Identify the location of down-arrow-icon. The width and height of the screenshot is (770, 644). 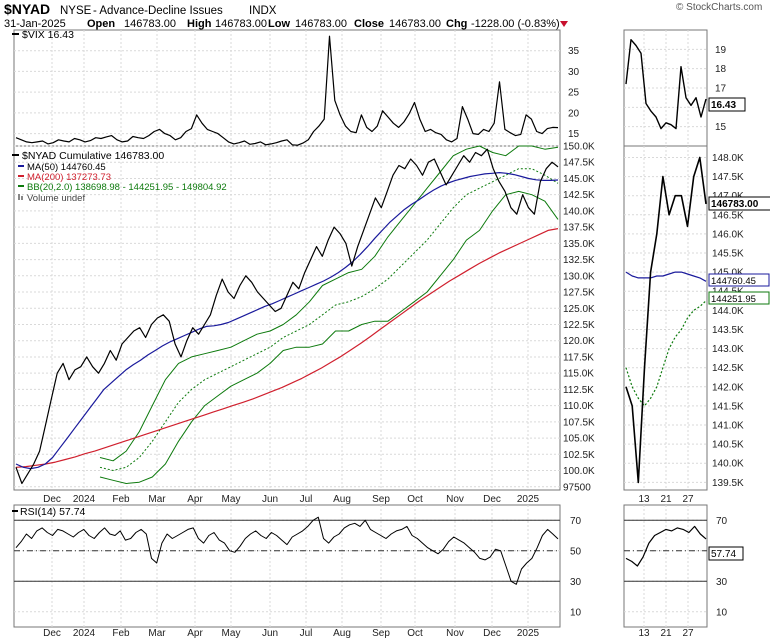
(564, 24).